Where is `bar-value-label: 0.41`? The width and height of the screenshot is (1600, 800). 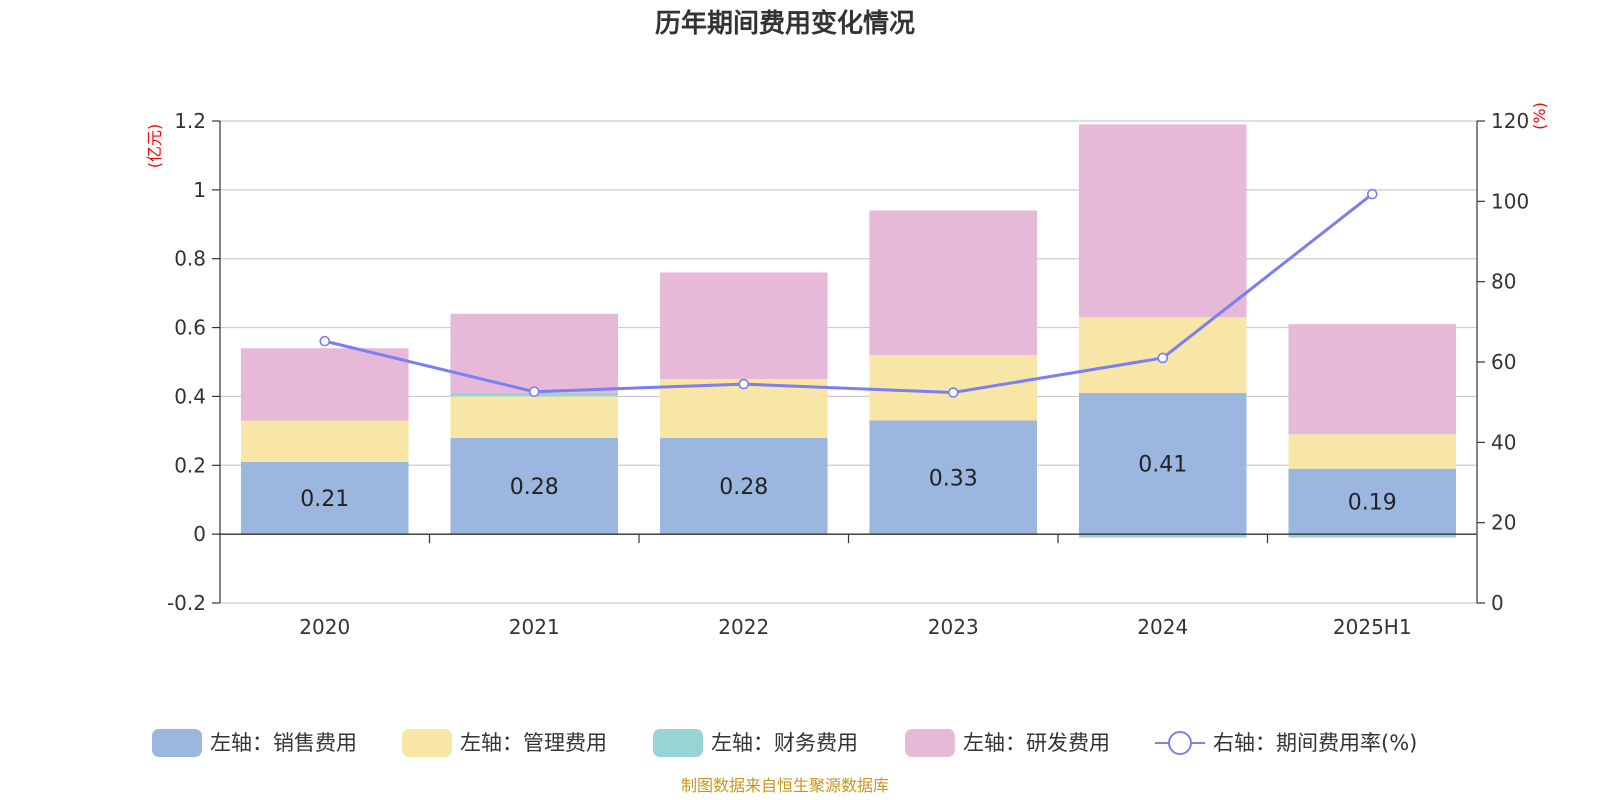 bar-value-label: 0.41 is located at coordinates (1162, 465).